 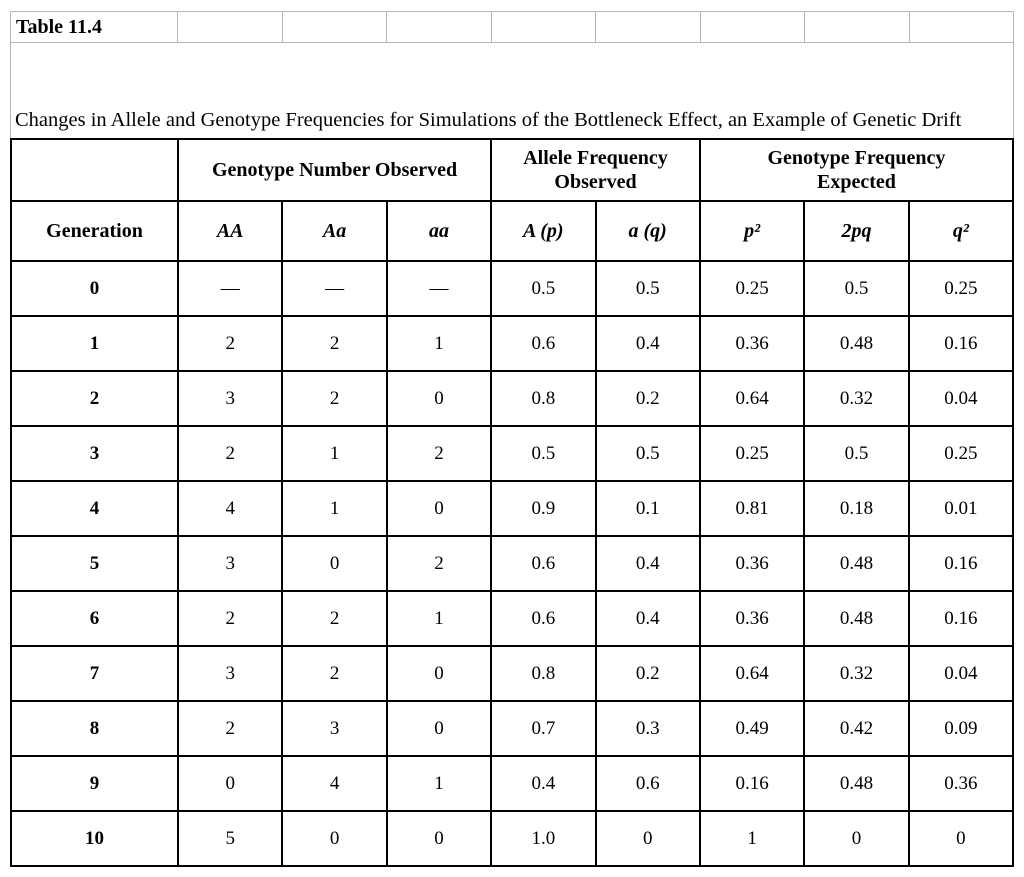 What do you see at coordinates (94, 398) in the screenshot?
I see `generation-cell: 2` at bounding box center [94, 398].